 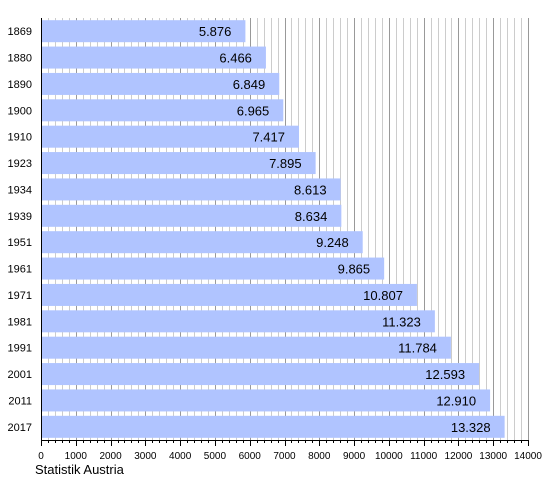 What do you see at coordinates (76, 456) in the screenshot?
I see `x-tick-label: 1000` at bounding box center [76, 456].